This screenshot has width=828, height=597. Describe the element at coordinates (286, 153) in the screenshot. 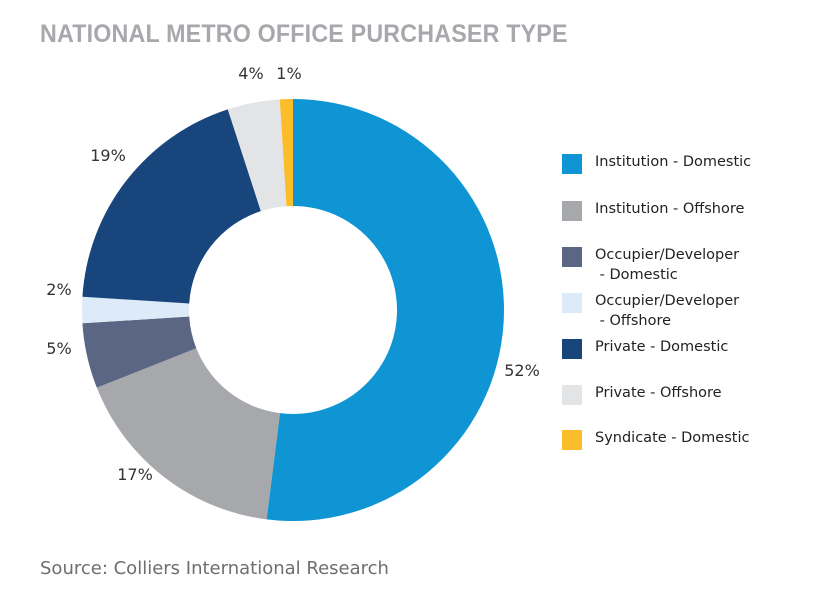

I see `slice-syndicate-domestic` at that location.